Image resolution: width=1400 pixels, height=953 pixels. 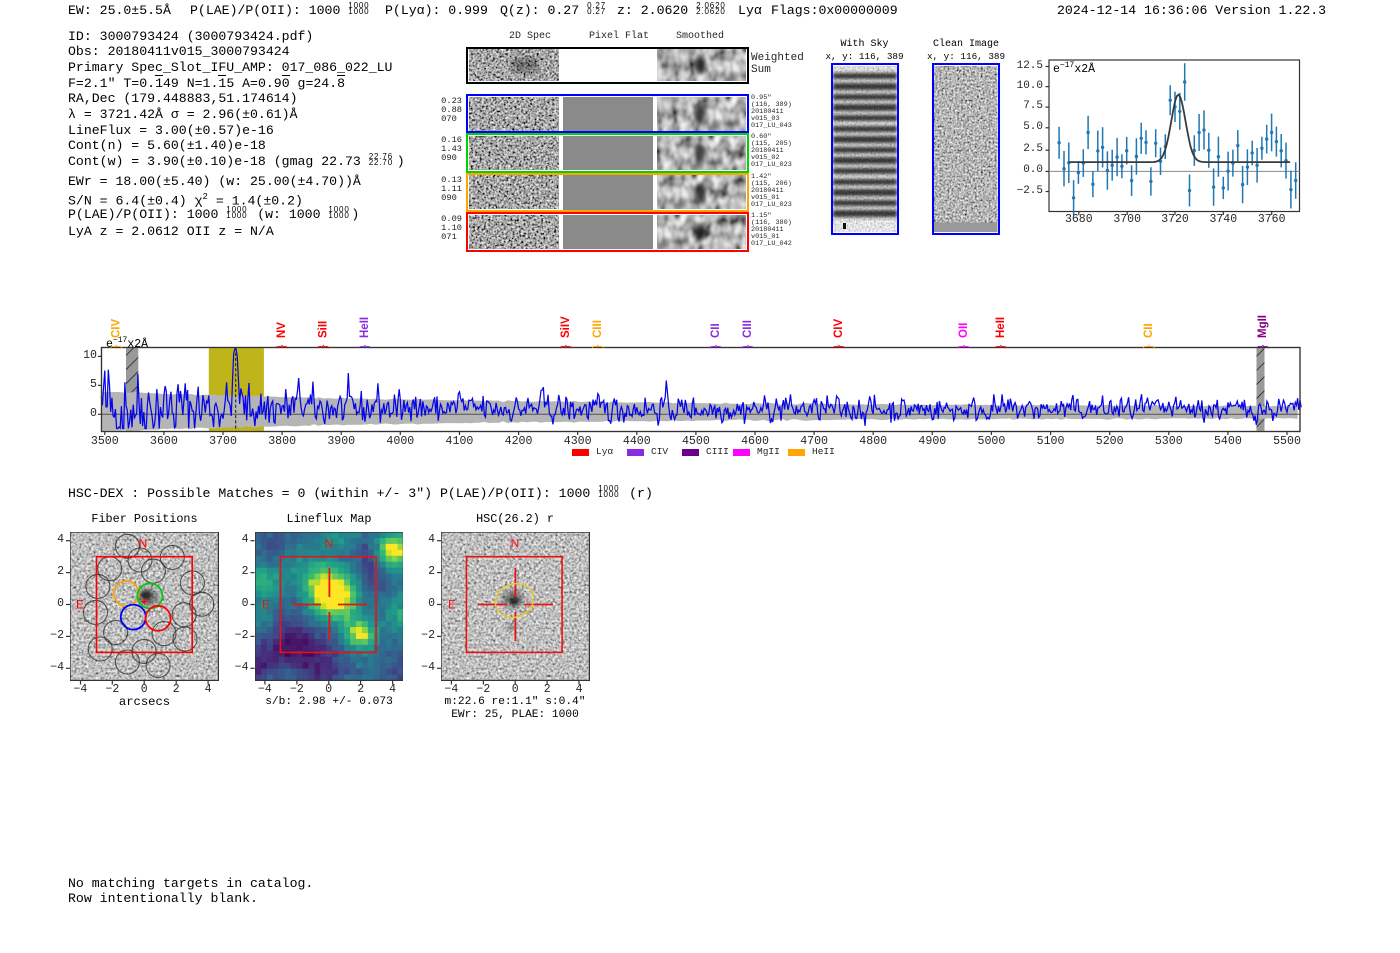 I want to click on svg-text: OII, so click(x=964, y=330).